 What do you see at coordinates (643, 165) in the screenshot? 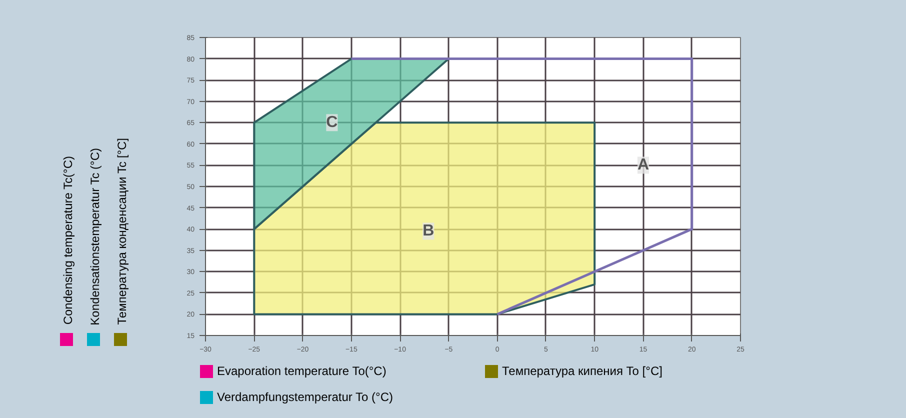
I see `text: A` at bounding box center [643, 165].